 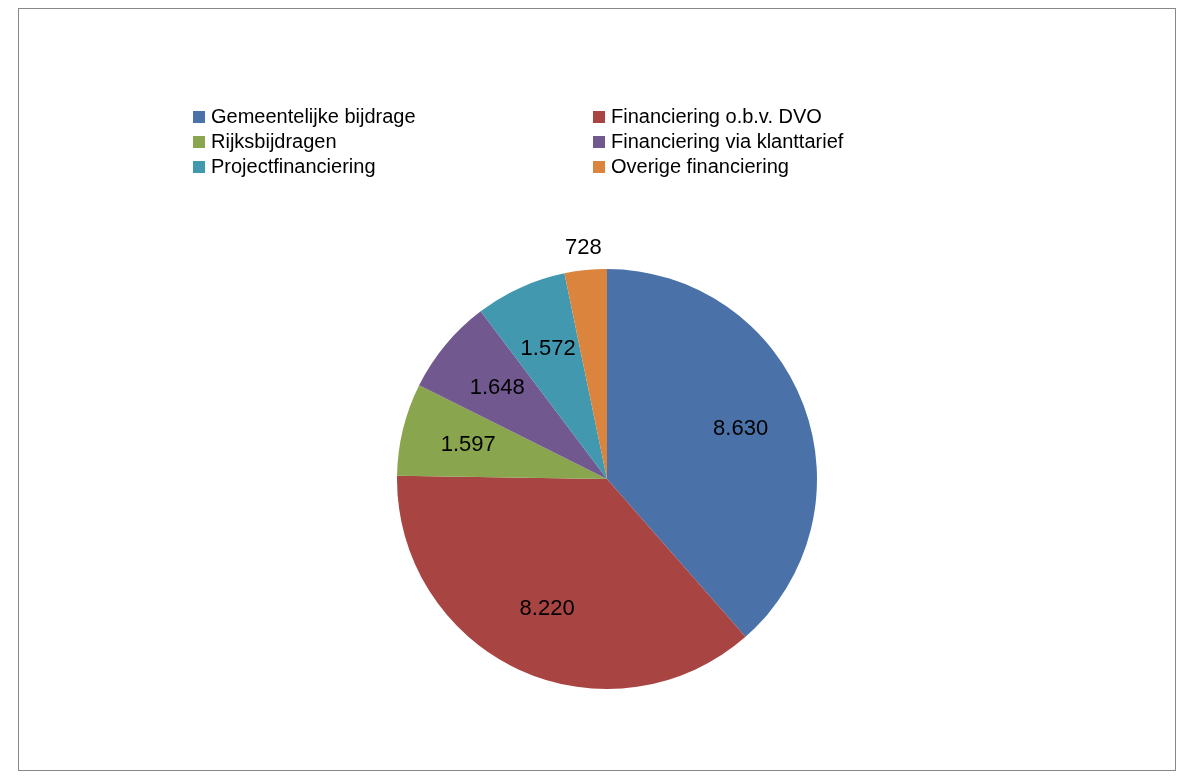 What do you see at coordinates (313, 116) in the screenshot?
I see `legend-label: Gemeentelijke bijdrage` at bounding box center [313, 116].